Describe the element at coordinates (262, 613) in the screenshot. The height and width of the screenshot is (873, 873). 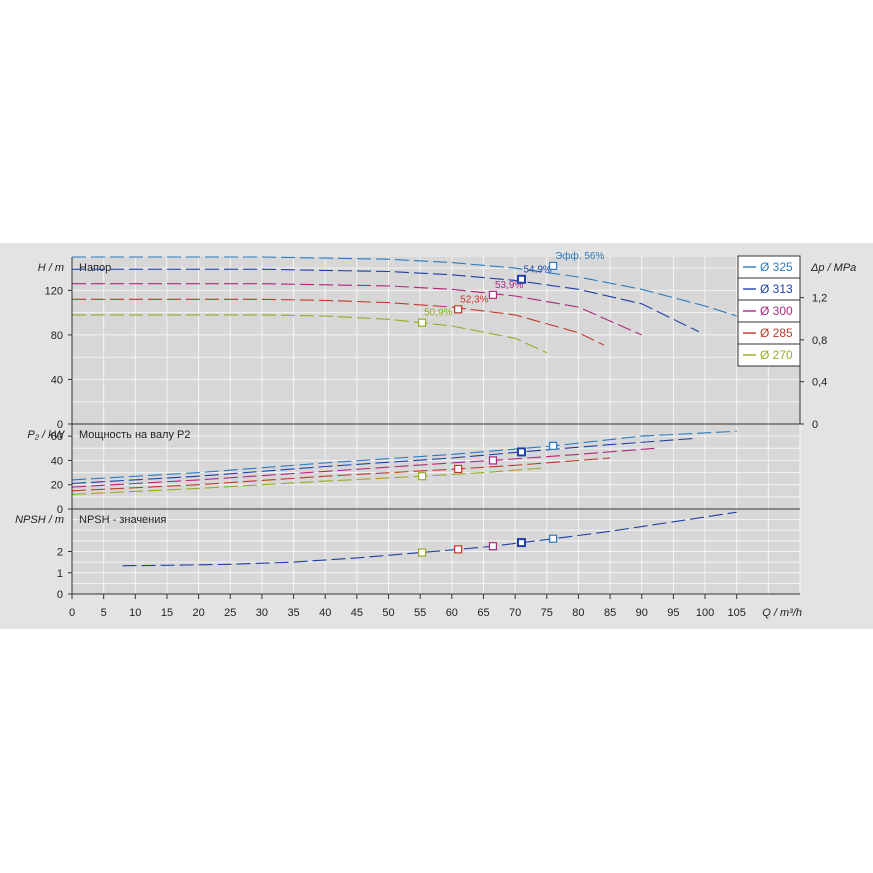
I see `x-tick-label: 30` at that location.